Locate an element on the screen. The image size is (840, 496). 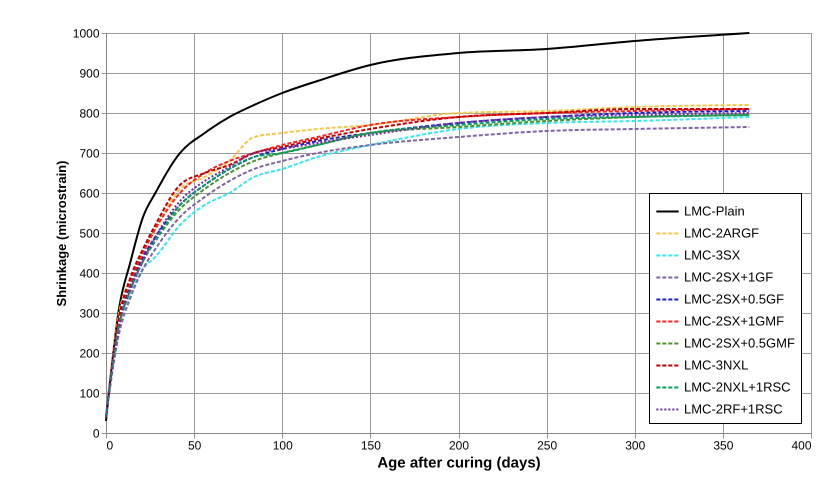
legend-label: LMC-3NXL is located at coordinates (716, 365).